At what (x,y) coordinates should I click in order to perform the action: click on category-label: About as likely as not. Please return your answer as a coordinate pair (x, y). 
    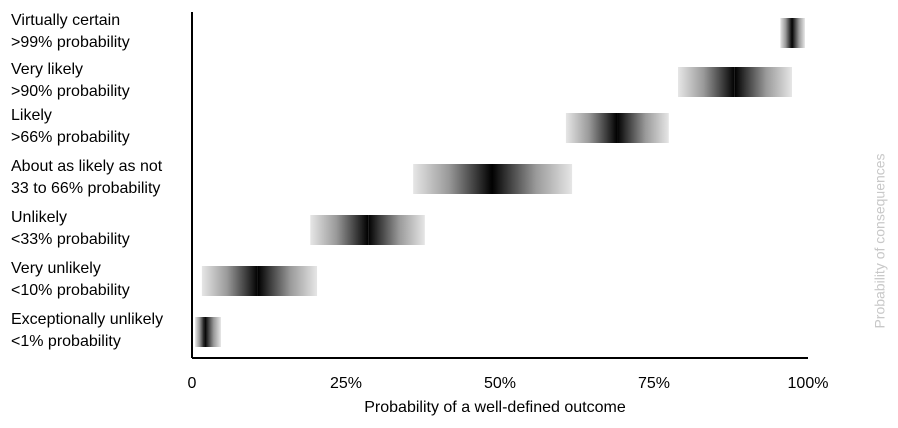
    Looking at the image, I should click on (87, 166).